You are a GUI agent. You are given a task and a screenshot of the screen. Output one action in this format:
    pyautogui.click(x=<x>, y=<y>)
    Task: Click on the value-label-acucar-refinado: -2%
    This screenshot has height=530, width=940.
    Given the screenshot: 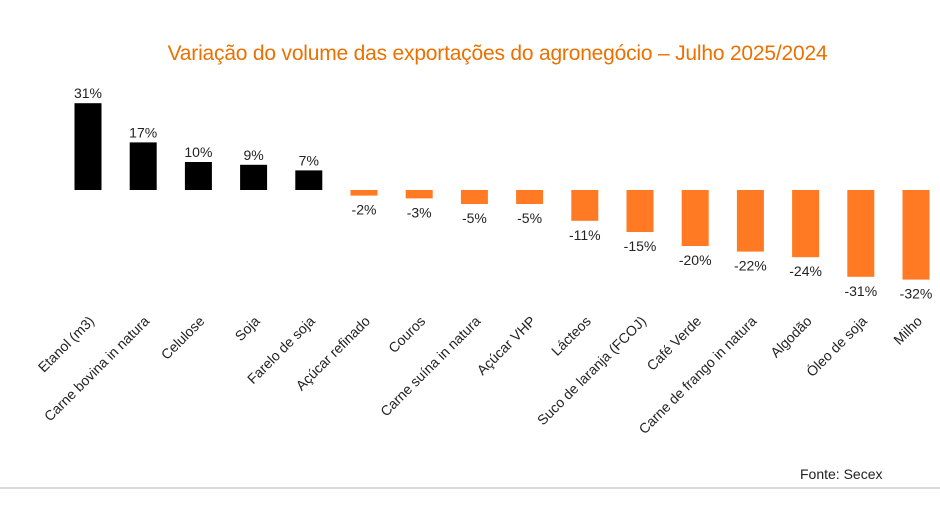 What is the action you would take?
    pyautogui.click(x=364, y=210)
    